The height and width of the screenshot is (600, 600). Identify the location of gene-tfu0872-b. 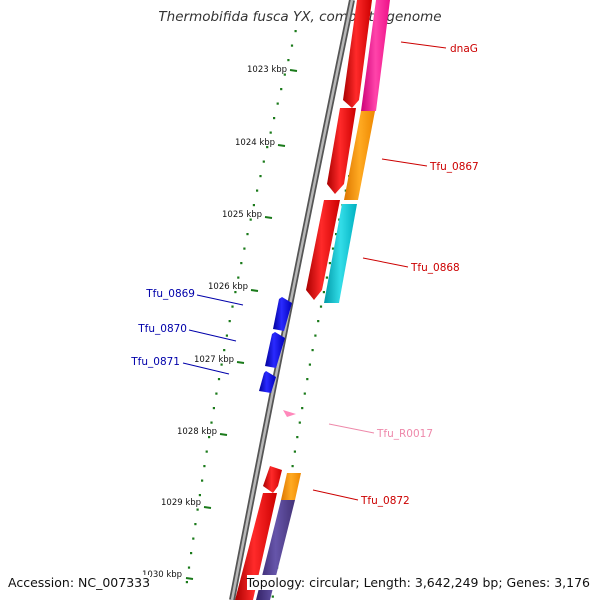
(256, 546).